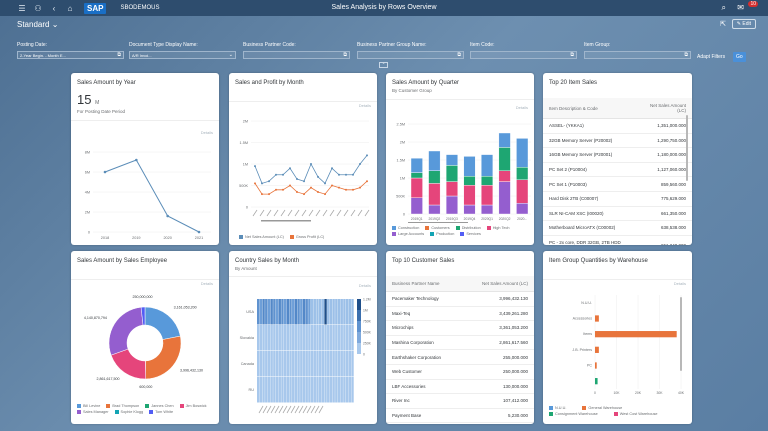  What do you see at coordinates (470, 234) in the screenshot?
I see `legend-item: Services` at bounding box center [470, 234].